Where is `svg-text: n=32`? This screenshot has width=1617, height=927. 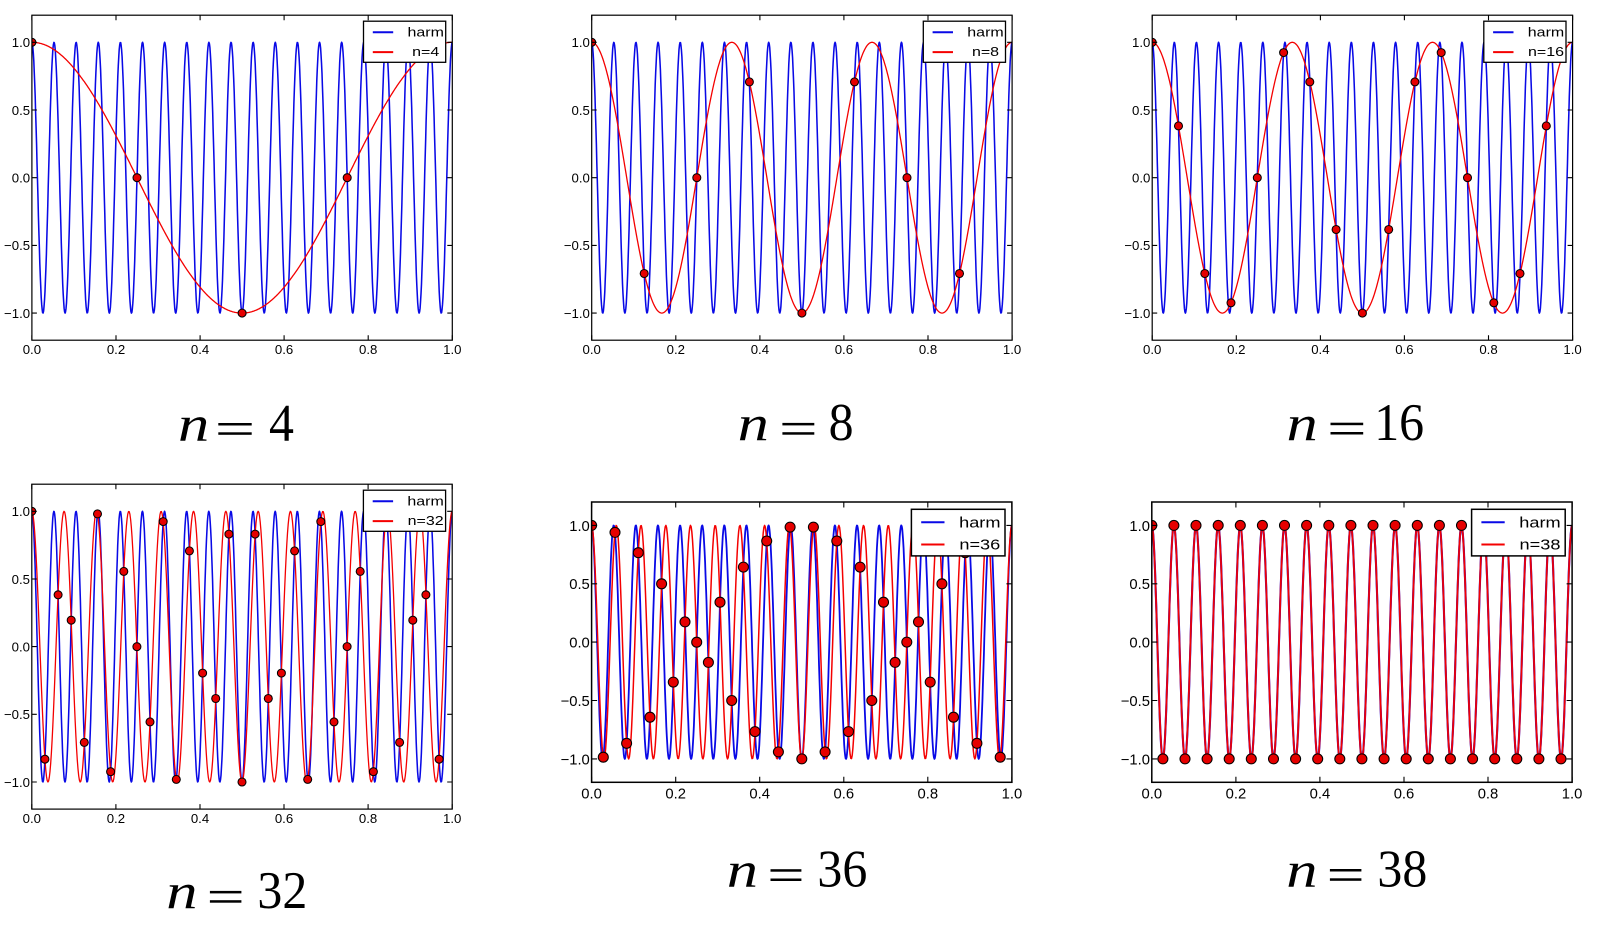 svg-text: n=32 is located at coordinates (426, 521).